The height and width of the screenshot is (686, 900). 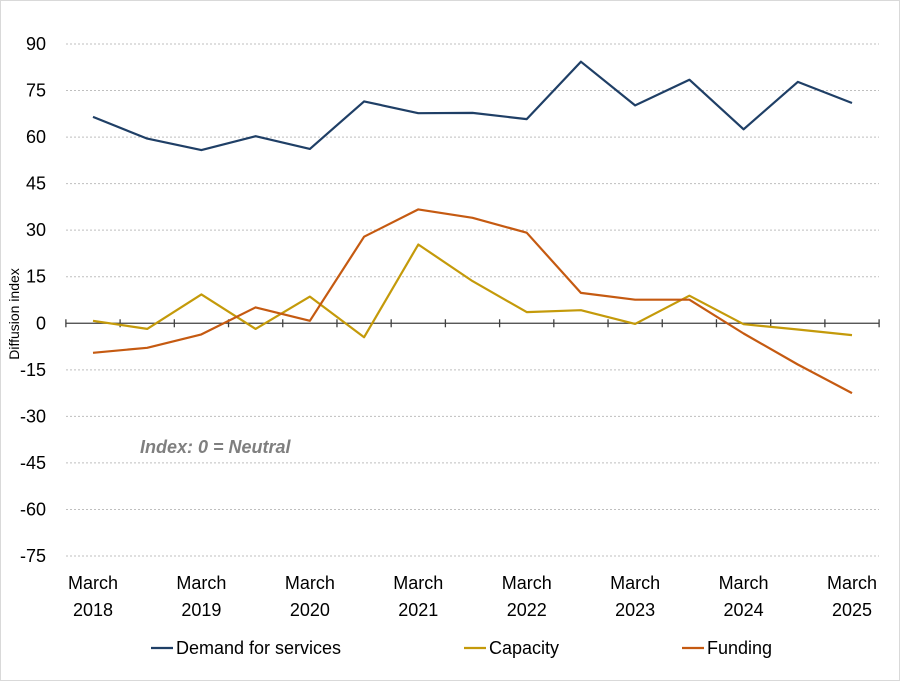 What do you see at coordinates (33, 300) in the screenshot?
I see `y-axis-ticks: 90 75 60 45 30 15 0 -15 -30 -45 -60 -75` at bounding box center [33, 300].